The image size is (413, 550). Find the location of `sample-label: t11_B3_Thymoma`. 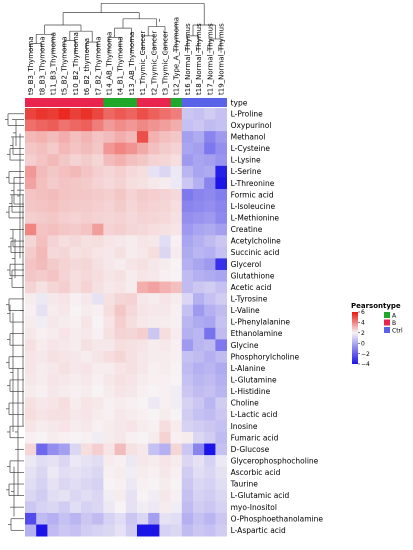

sample-label: t11_B3_Thymoma is located at coordinates (54, 63).